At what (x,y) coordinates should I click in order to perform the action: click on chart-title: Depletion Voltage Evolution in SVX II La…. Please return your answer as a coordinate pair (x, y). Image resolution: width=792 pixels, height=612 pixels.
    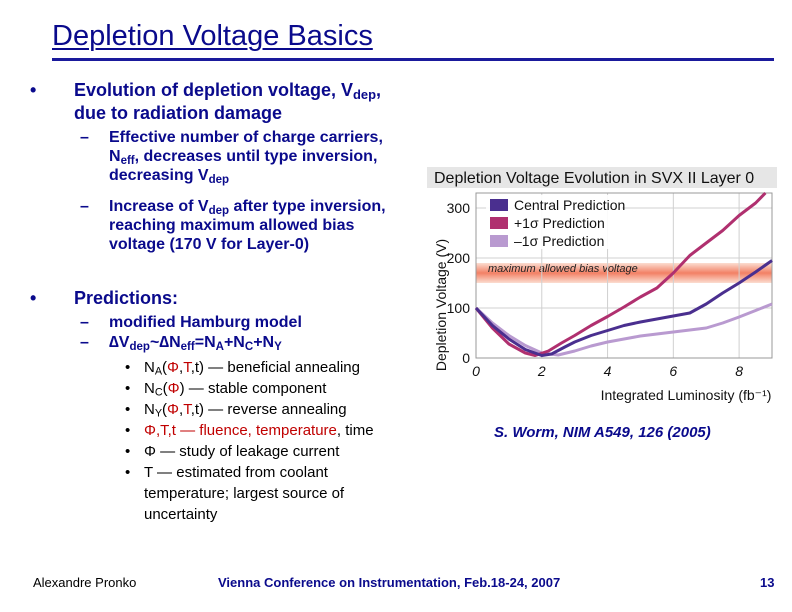
    Looking at the image, I should click on (594, 178).